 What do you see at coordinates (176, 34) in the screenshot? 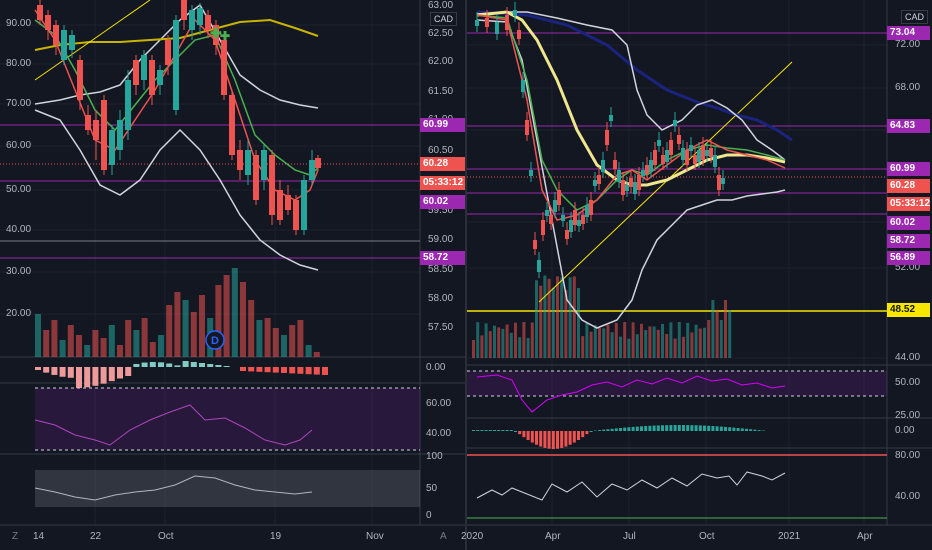
I see `moving-average-yellow` at bounding box center [176, 34].